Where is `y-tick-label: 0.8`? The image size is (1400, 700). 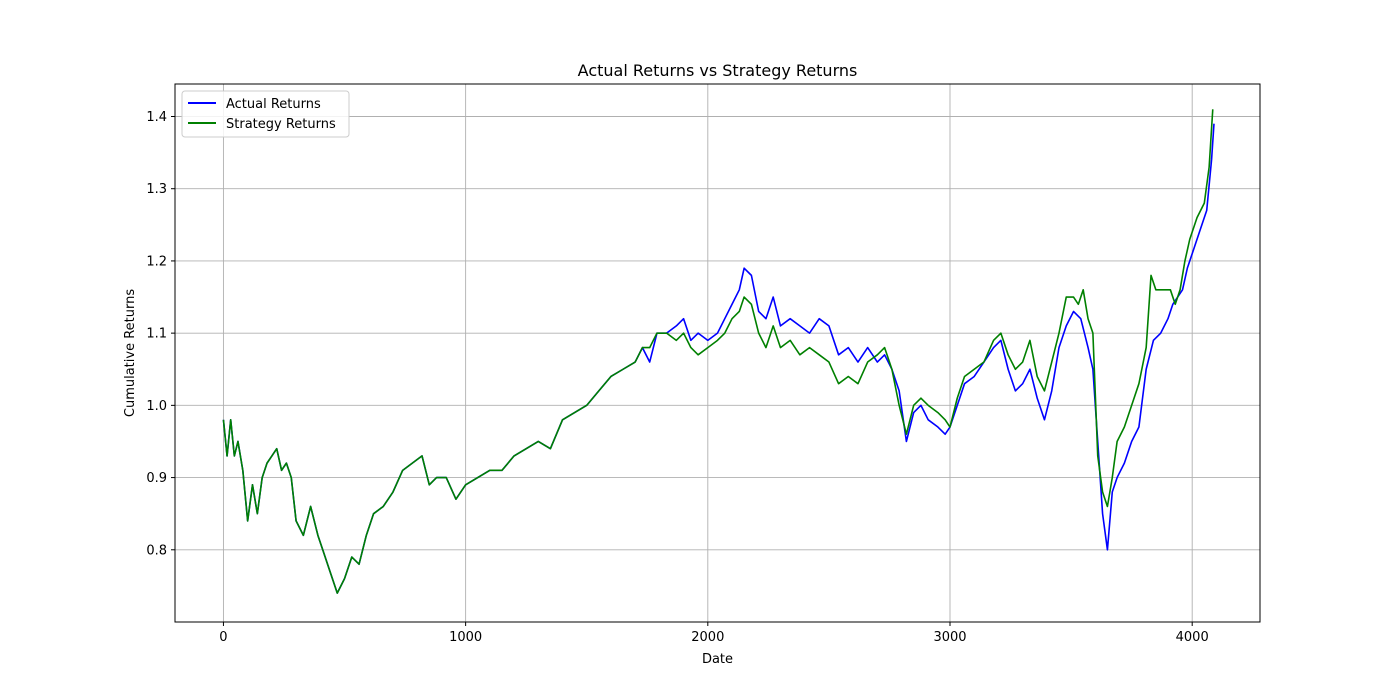 y-tick-label: 0.8 is located at coordinates (156, 550).